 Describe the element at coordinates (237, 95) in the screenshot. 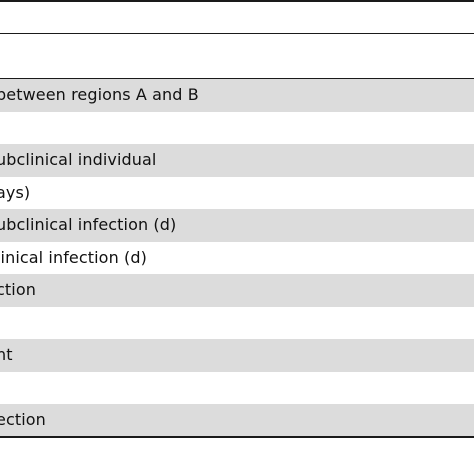

I see `table-row: between regions A and B` at that location.